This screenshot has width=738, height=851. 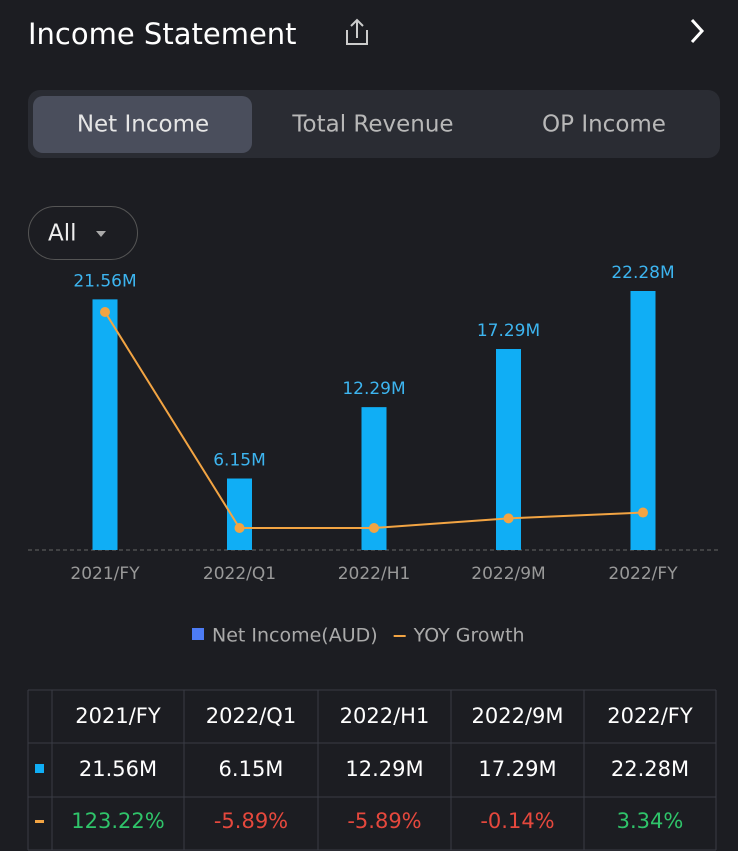 What do you see at coordinates (62, 234) in the screenshot?
I see `filter-label: All` at bounding box center [62, 234].